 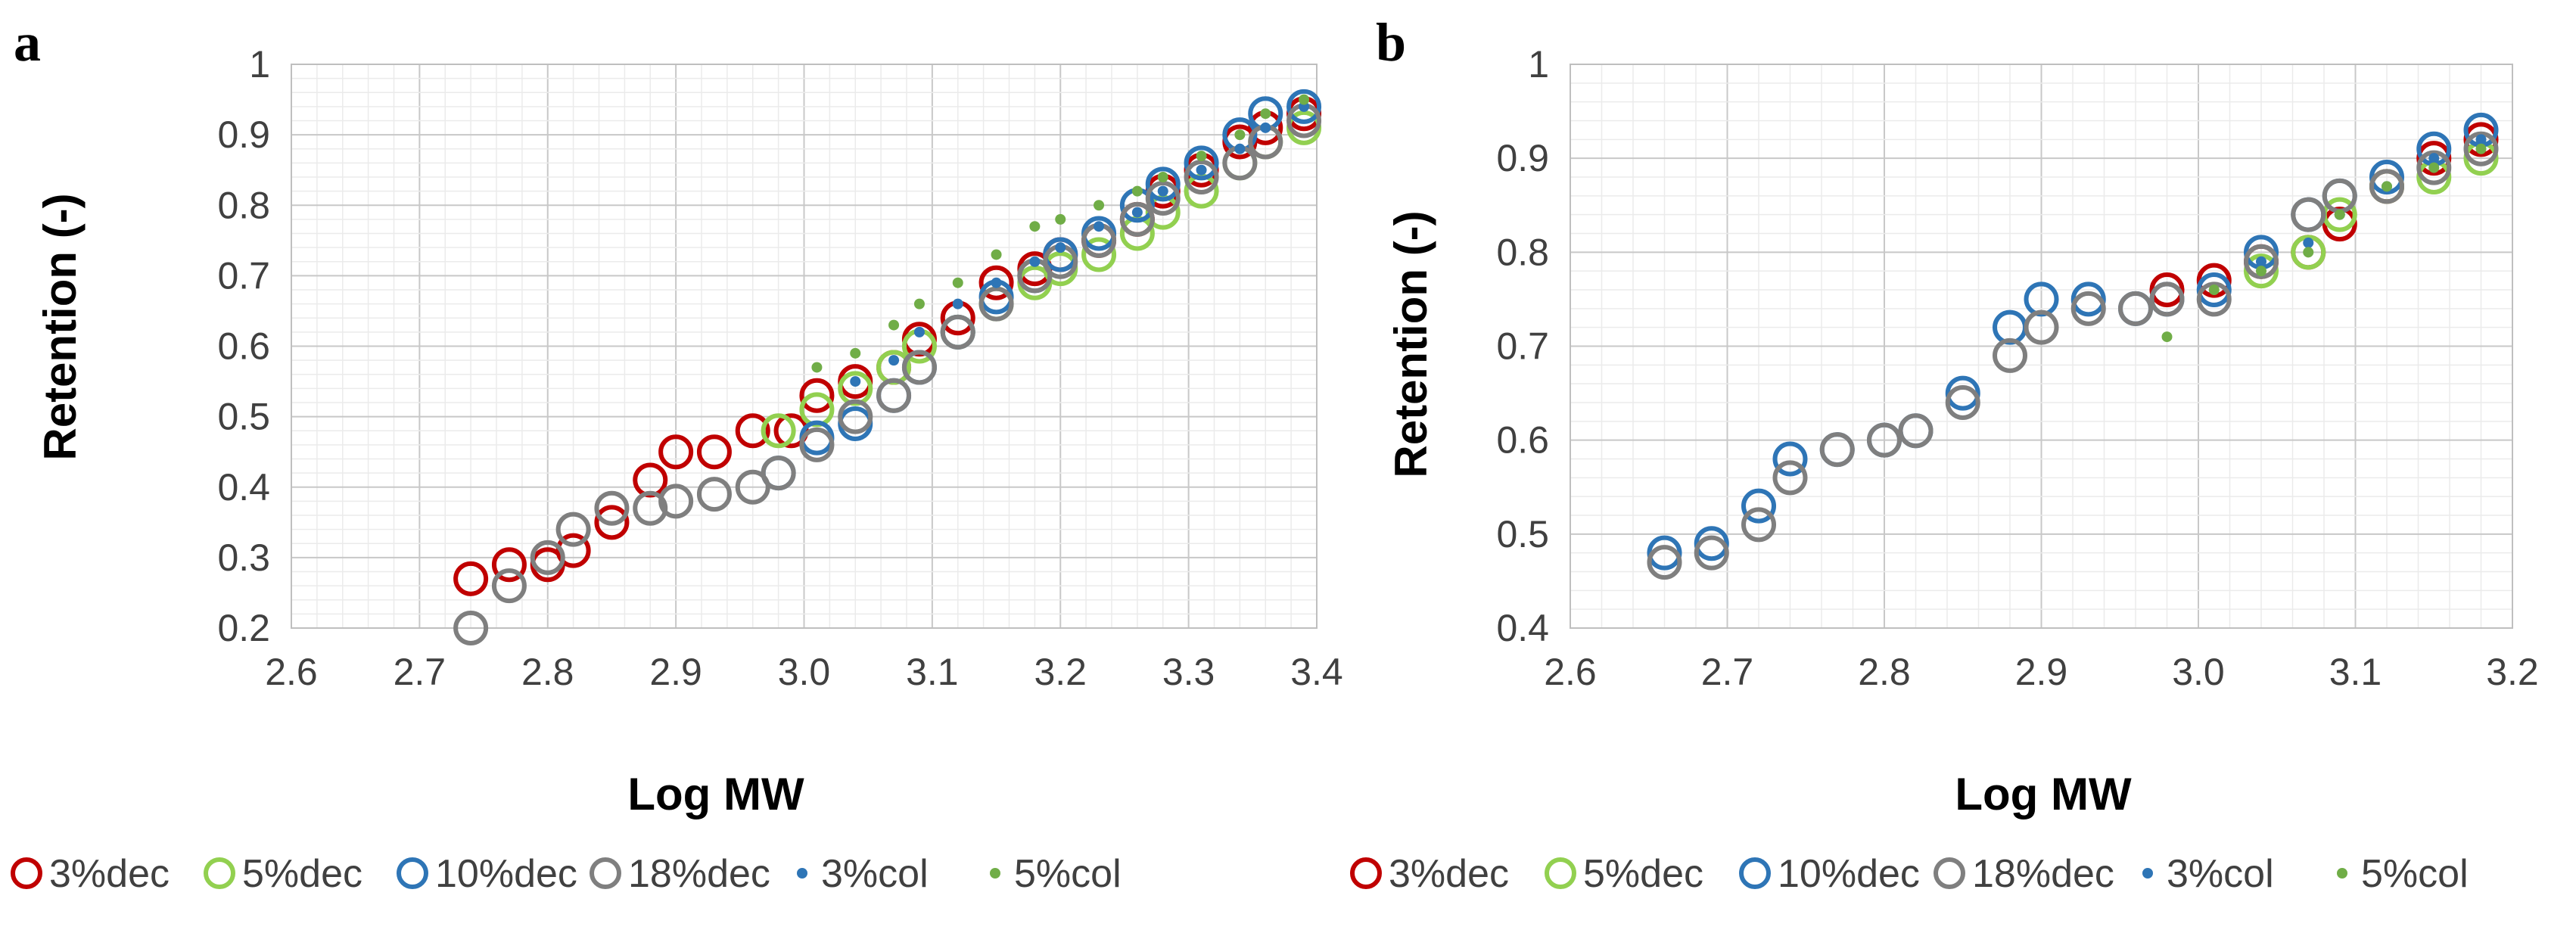 What do you see at coordinates (1391, 42) in the screenshot?
I see `panel-label-b: b` at bounding box center [1391, 42].